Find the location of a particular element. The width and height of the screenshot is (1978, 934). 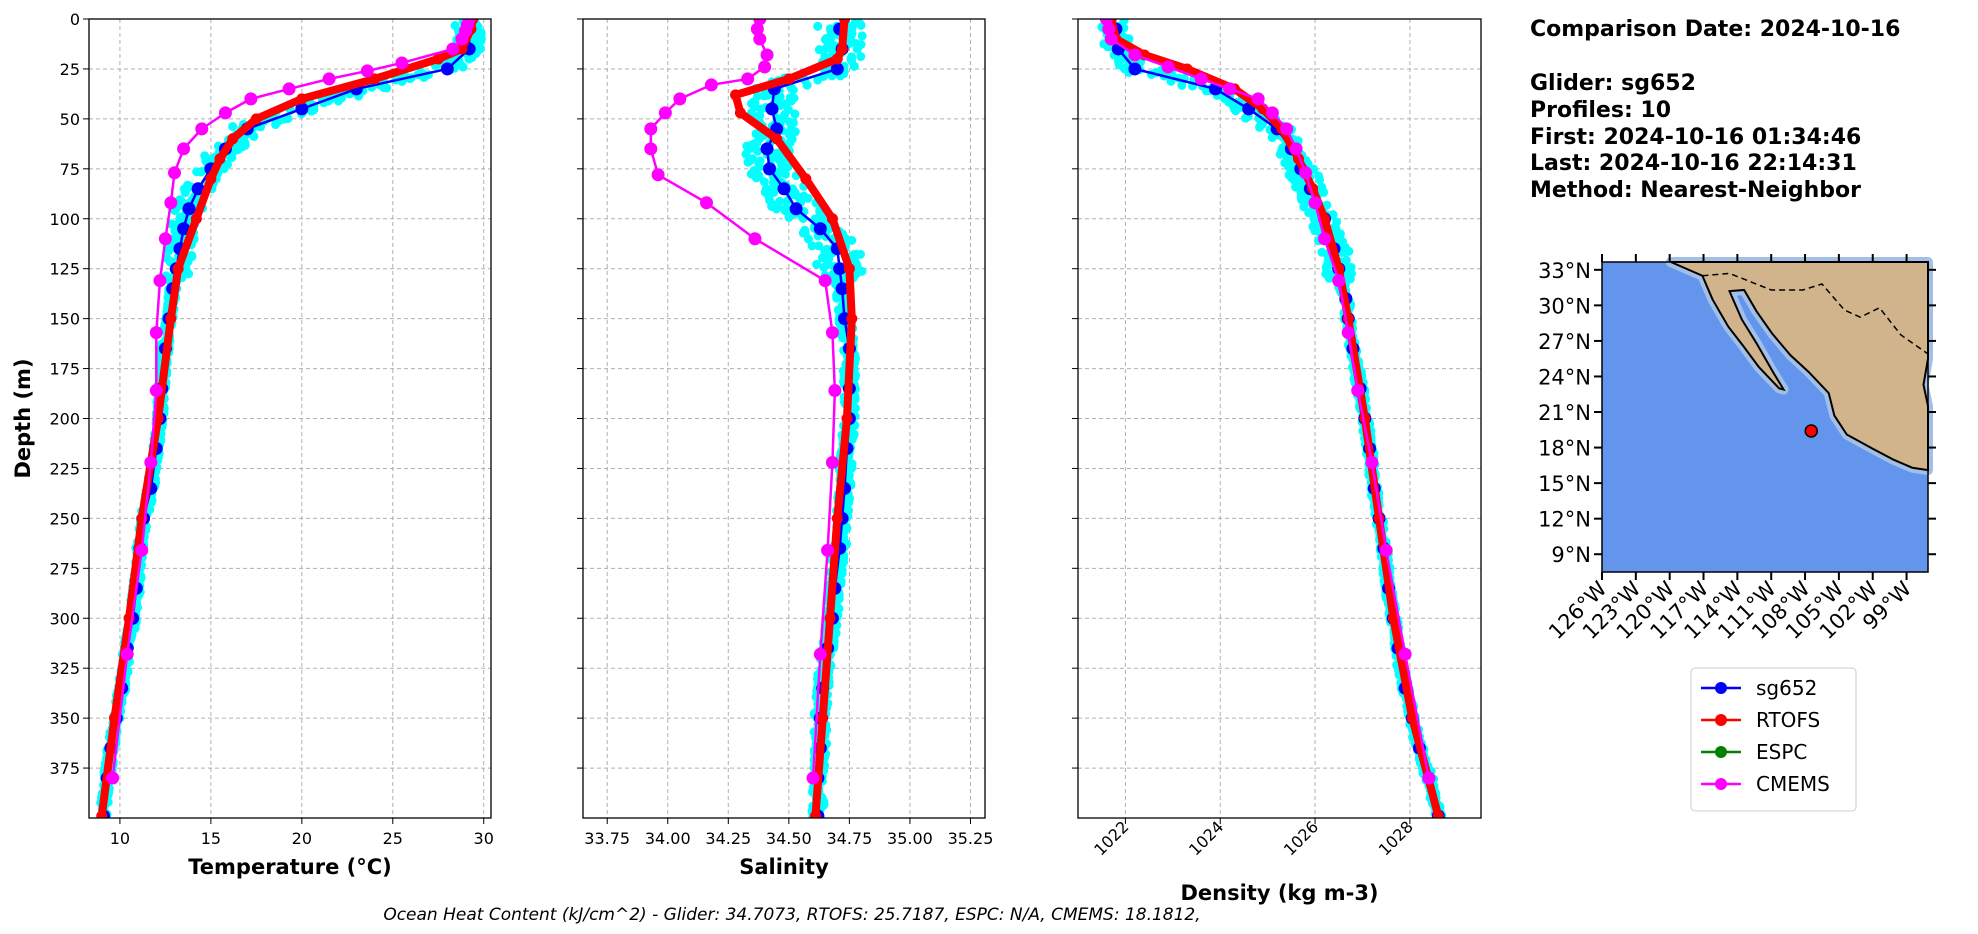

data-layer is located at coordinates (755, 418).